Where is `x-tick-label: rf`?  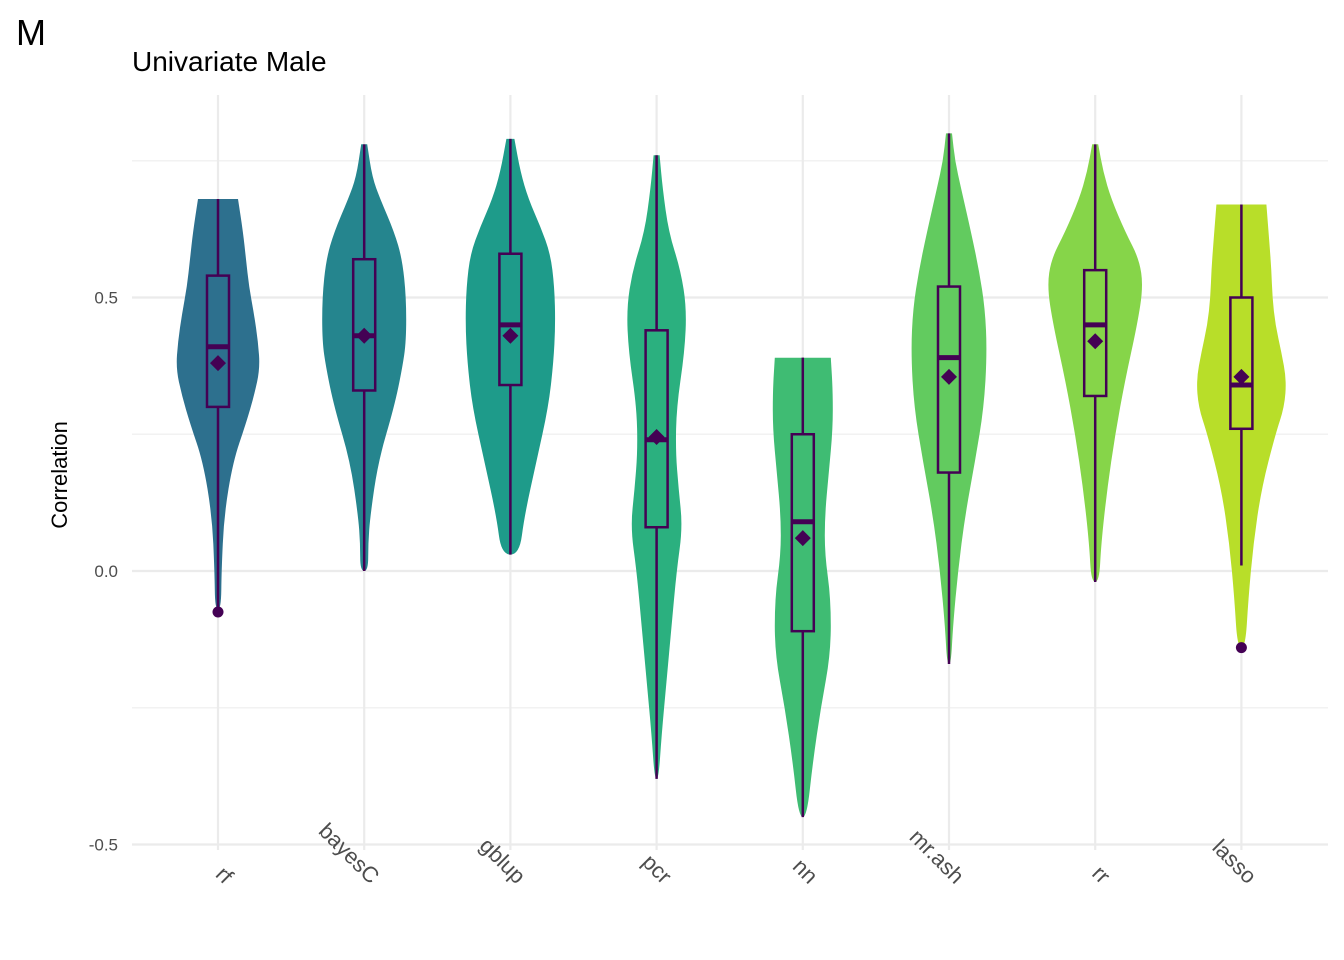
x-tick-label: rf is located at coordinates (225, 875).